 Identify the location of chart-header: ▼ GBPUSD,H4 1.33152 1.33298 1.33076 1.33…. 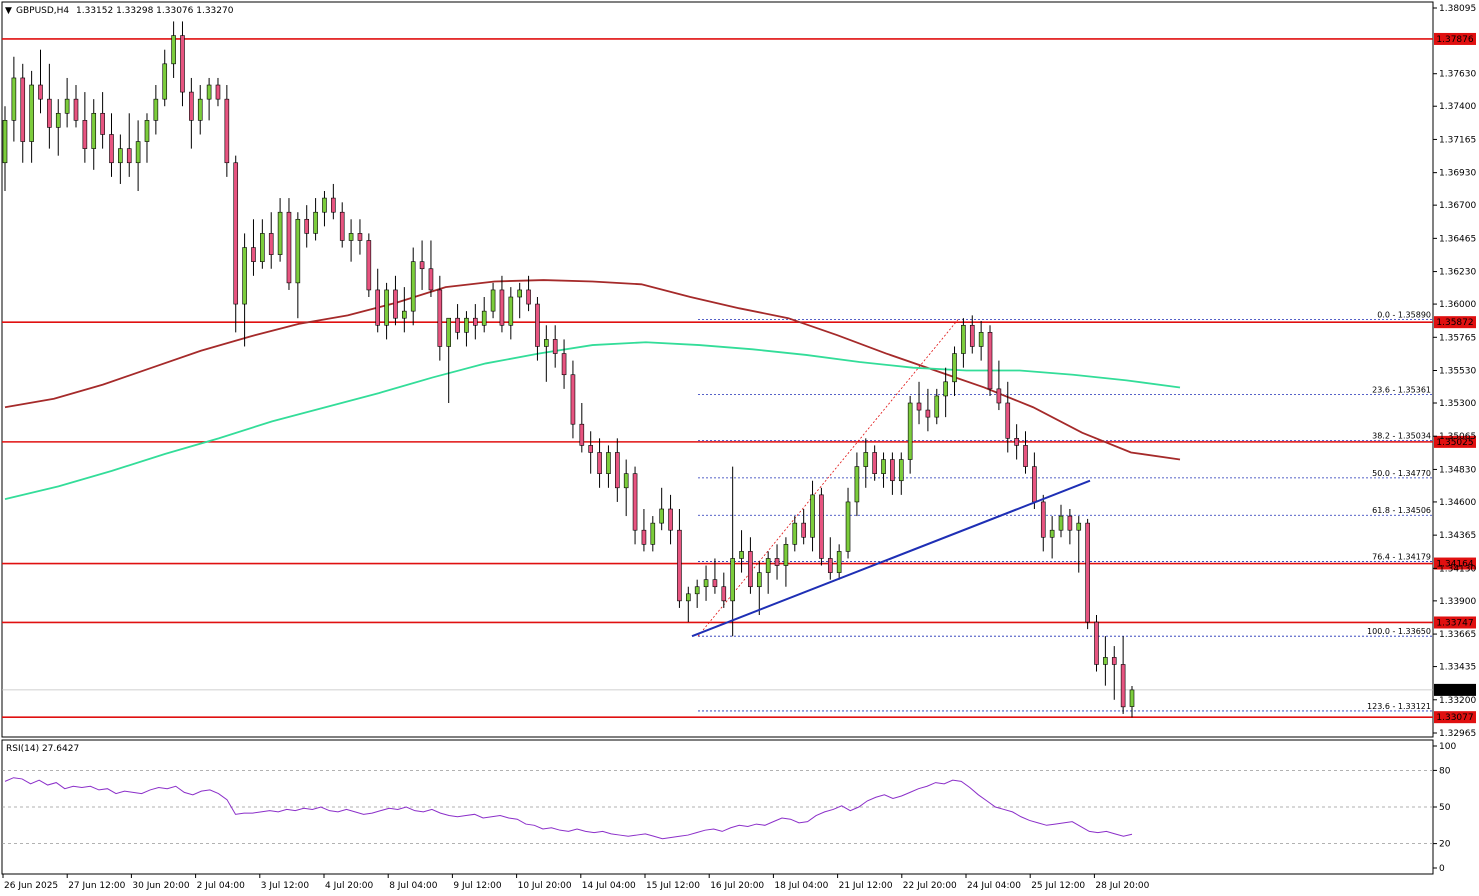
(119, 11).